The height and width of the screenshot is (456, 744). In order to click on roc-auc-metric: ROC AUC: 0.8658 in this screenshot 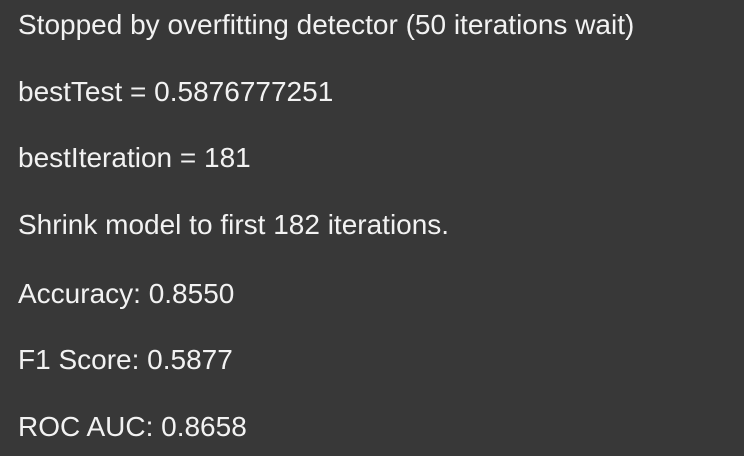, I will do `click(132, 426)`.